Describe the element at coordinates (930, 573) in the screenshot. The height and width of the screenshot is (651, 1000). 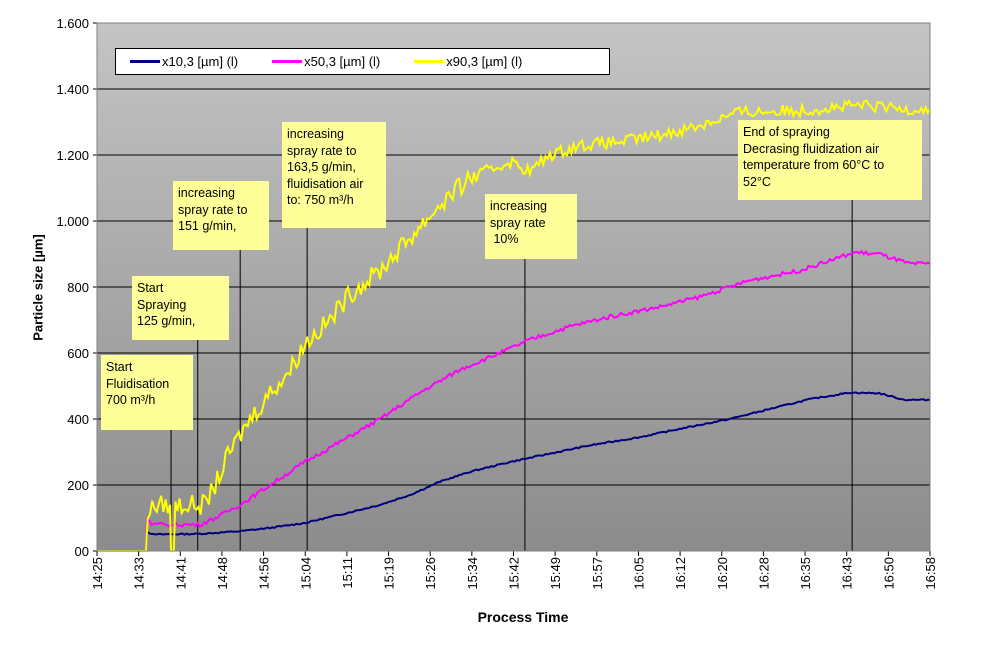
I see `x-tick-label: 16:58` at that location.